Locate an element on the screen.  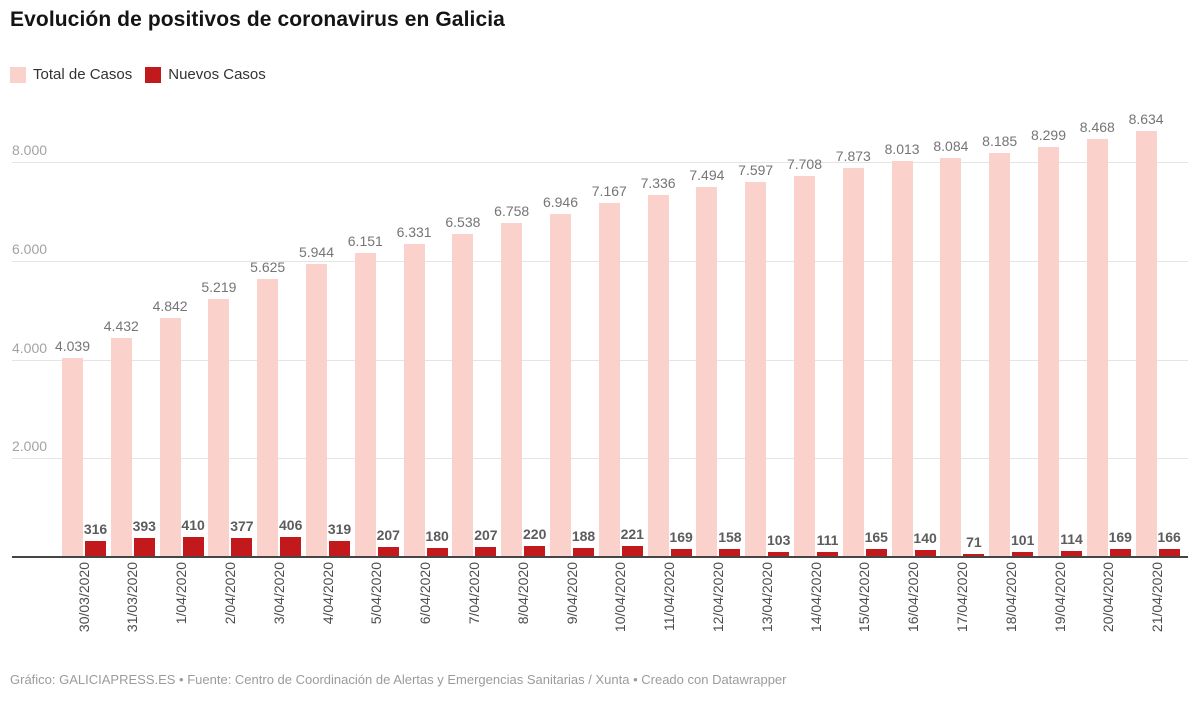
legend: Total de Casos Nuevos Casos is located at coordinates (138, 74).